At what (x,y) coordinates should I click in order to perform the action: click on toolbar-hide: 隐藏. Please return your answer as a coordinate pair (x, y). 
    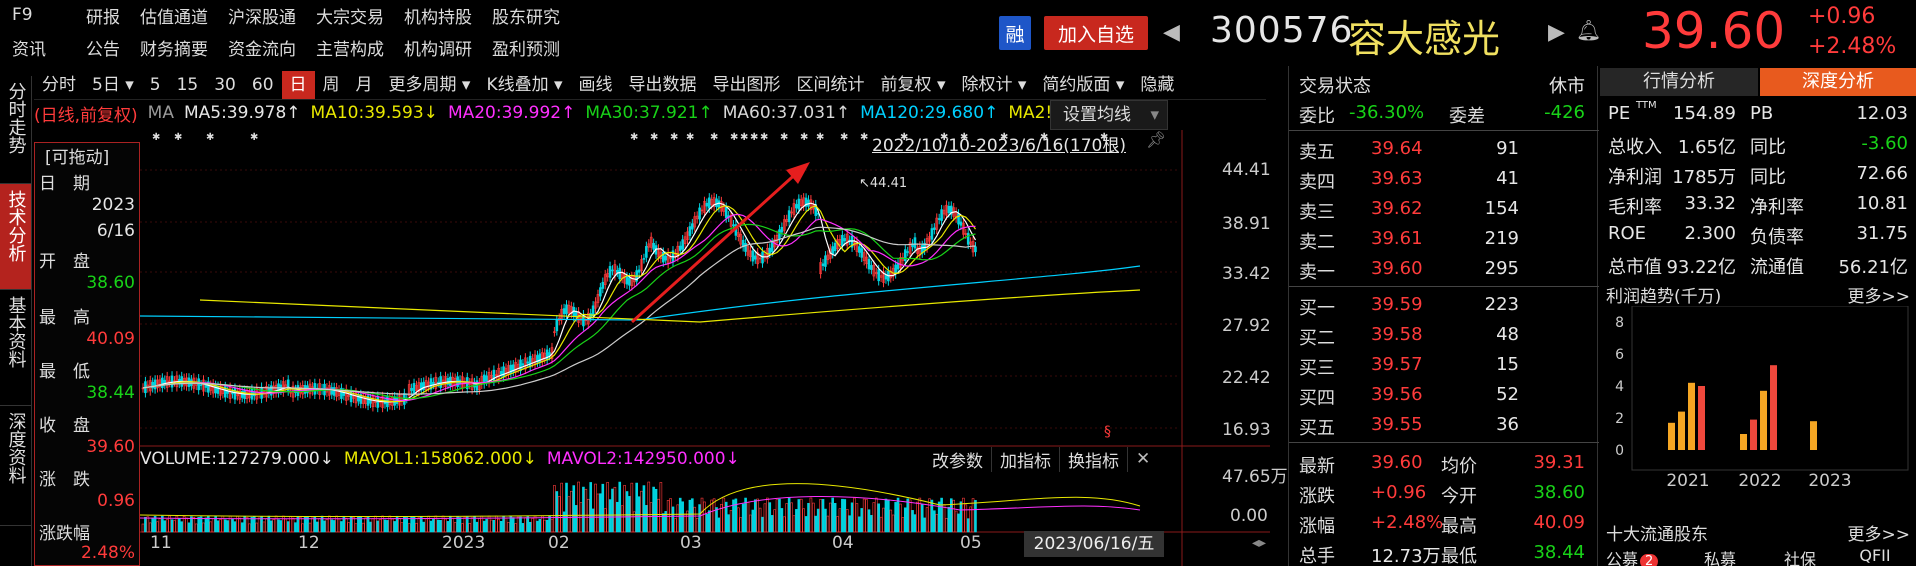
    Looking at the image, I should click on (1157, 84).